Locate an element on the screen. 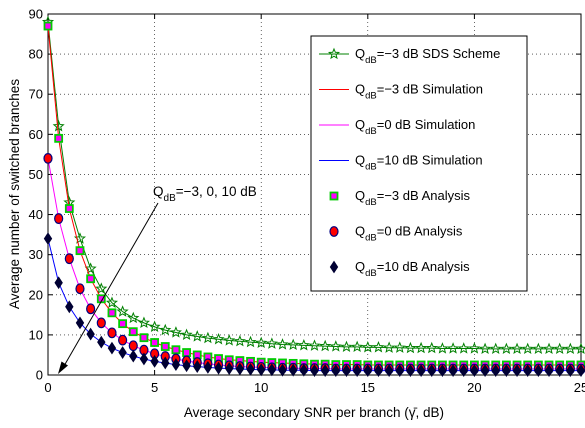 The height and width of the screenshot is (428, 585). x-tick-label: 5 is located at coordinates (154, 387).